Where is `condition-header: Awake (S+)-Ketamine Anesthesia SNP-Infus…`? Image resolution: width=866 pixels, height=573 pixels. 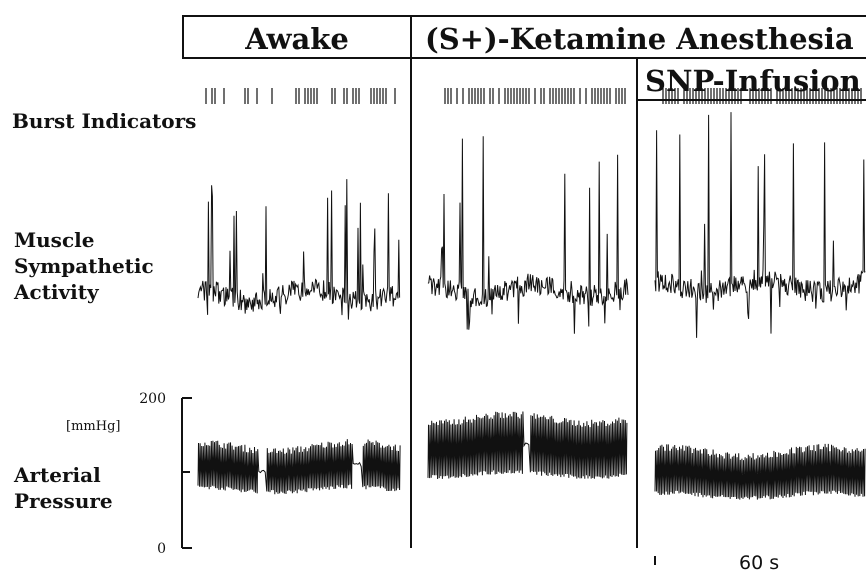 condition-header: Awake (S+)-Ketamine Anesthesia SNP-Infus… is located at coordinates (524, 58).